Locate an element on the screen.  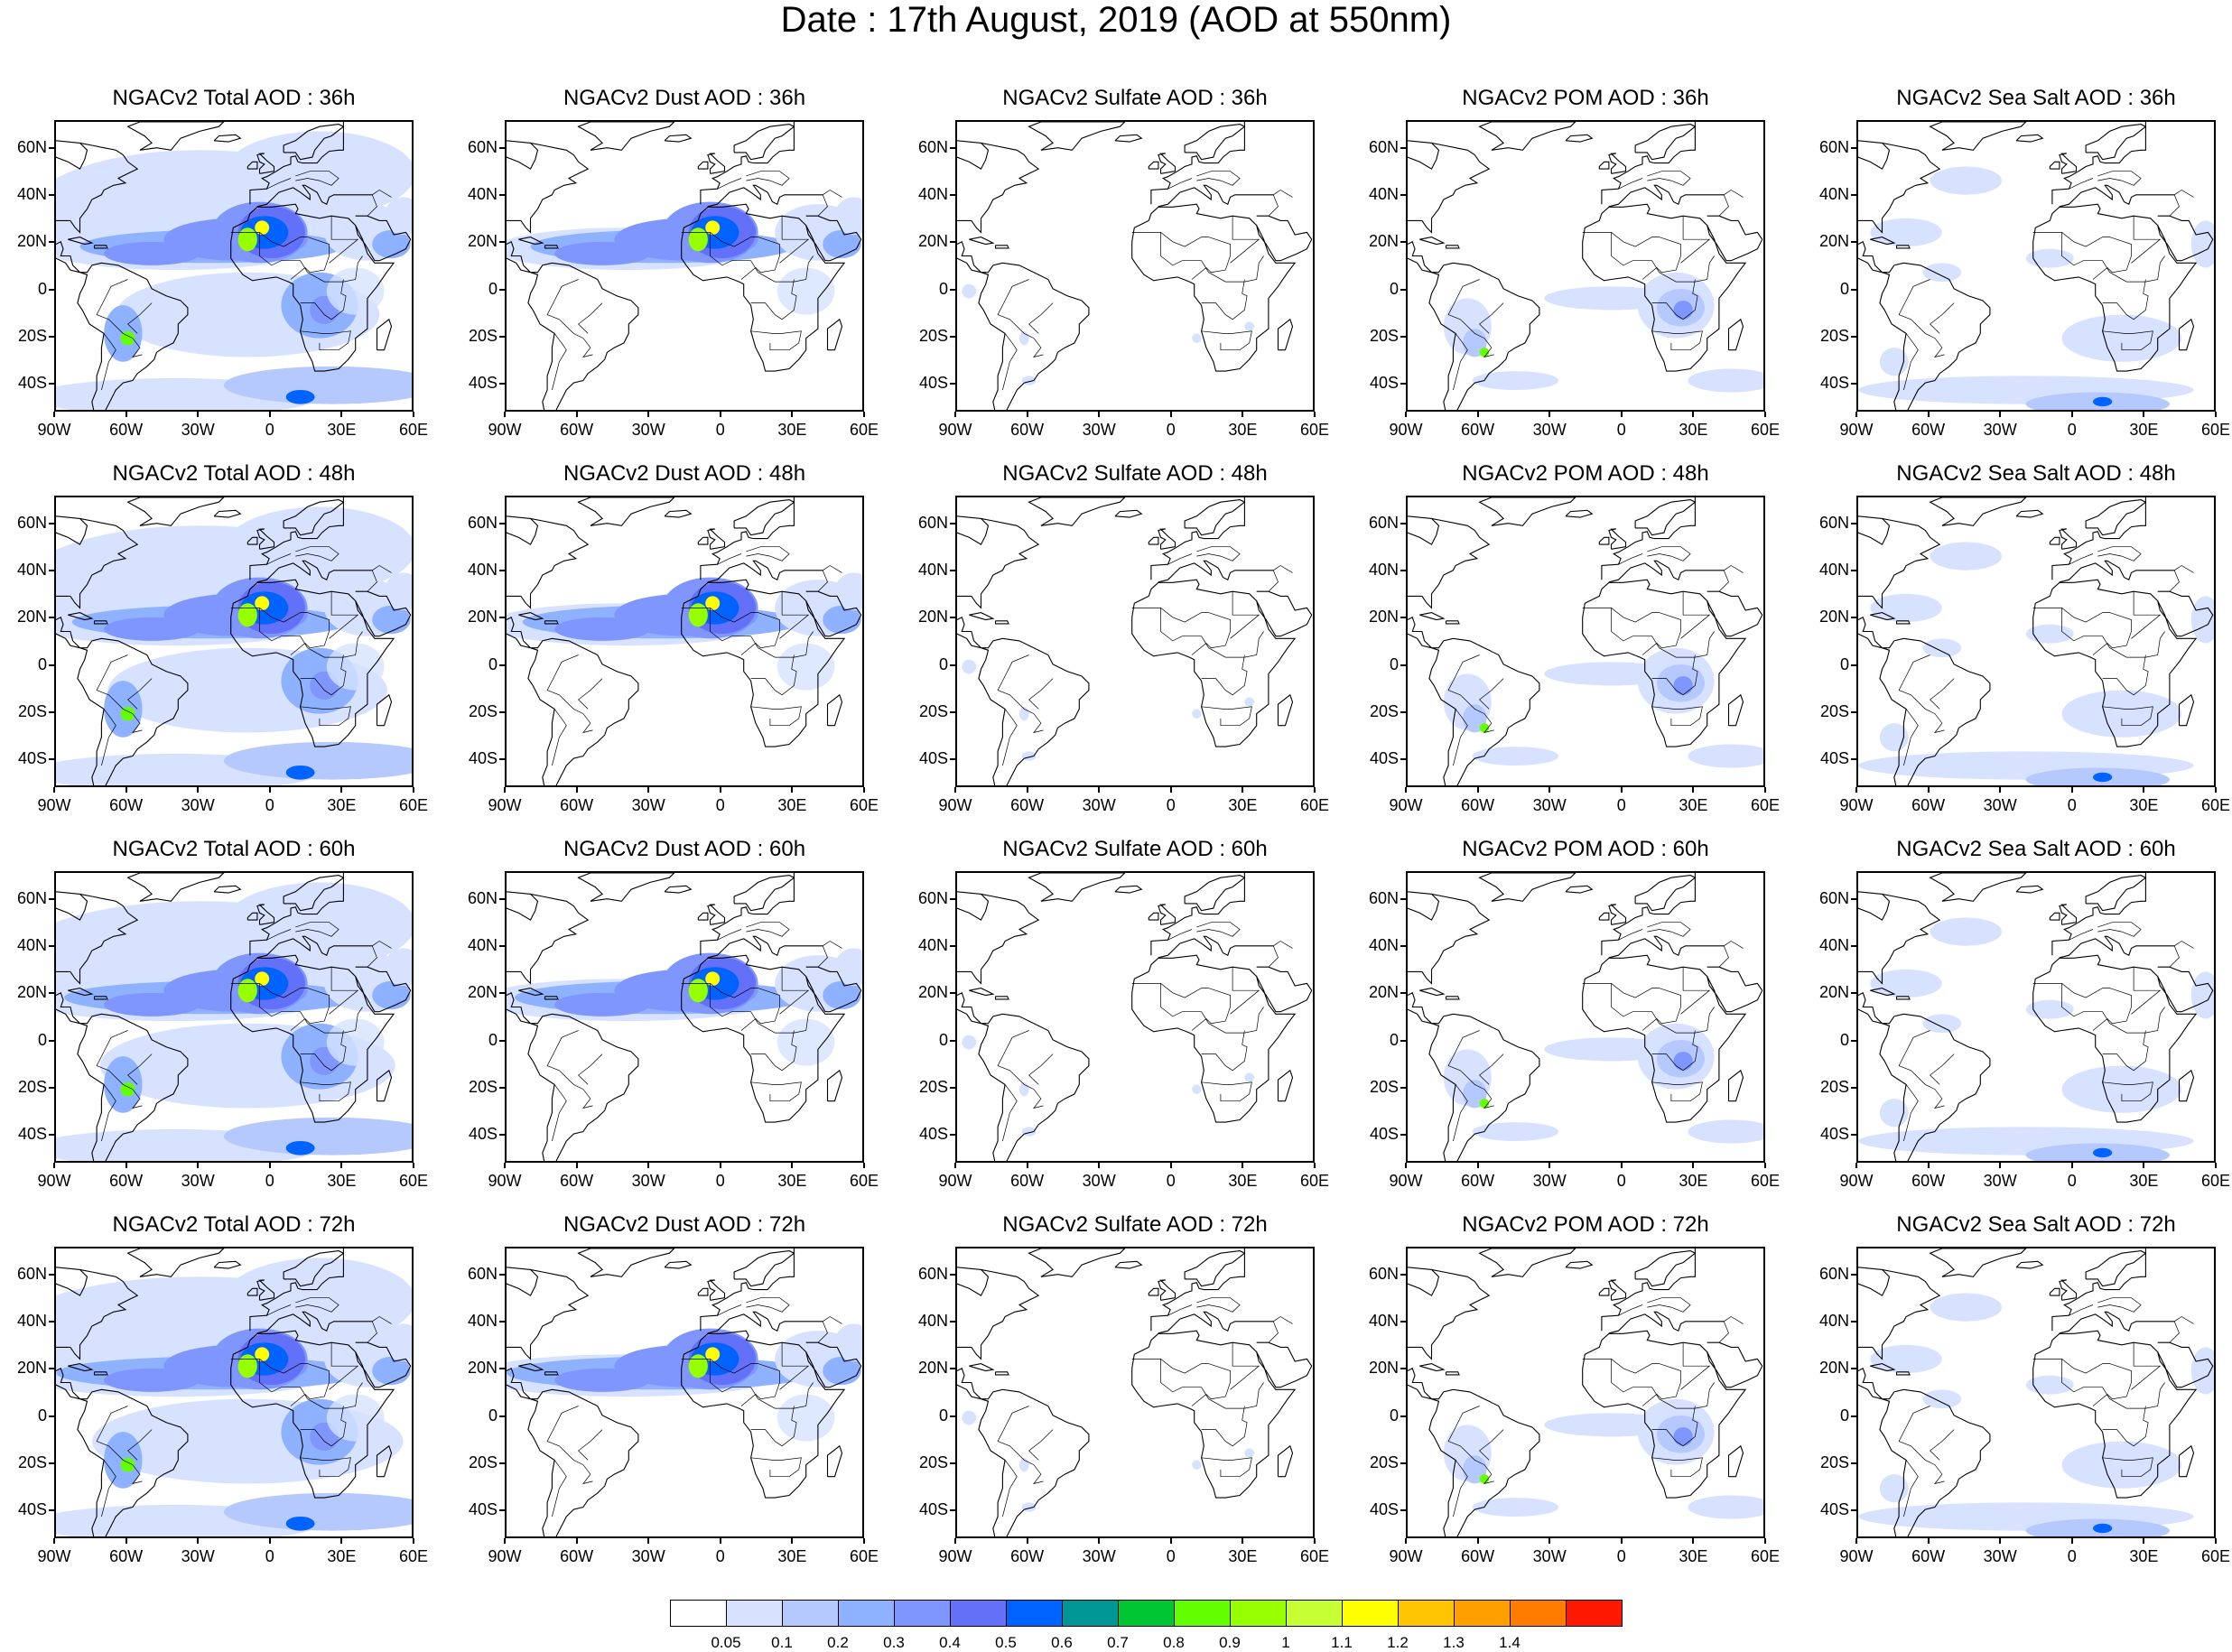
longitude-tick-label: 0 is located at coordinates (720, 805).